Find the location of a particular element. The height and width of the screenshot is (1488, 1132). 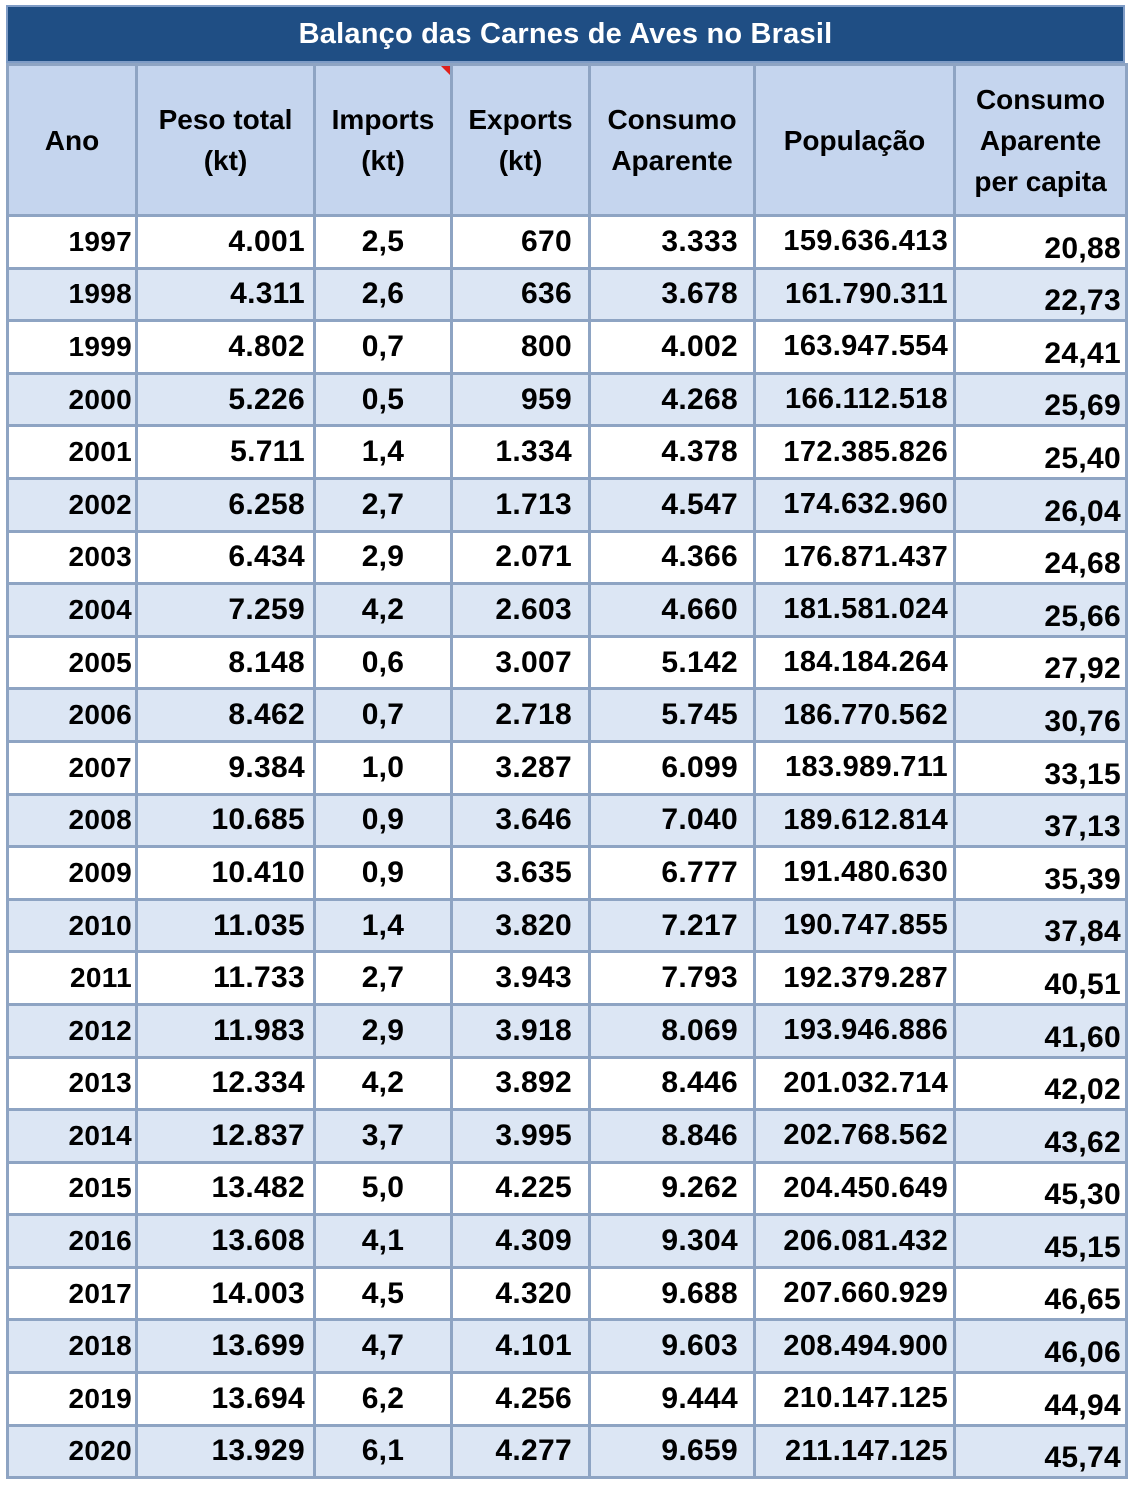

exports-cell: 4.225 is located at coordinates (520, 1188).